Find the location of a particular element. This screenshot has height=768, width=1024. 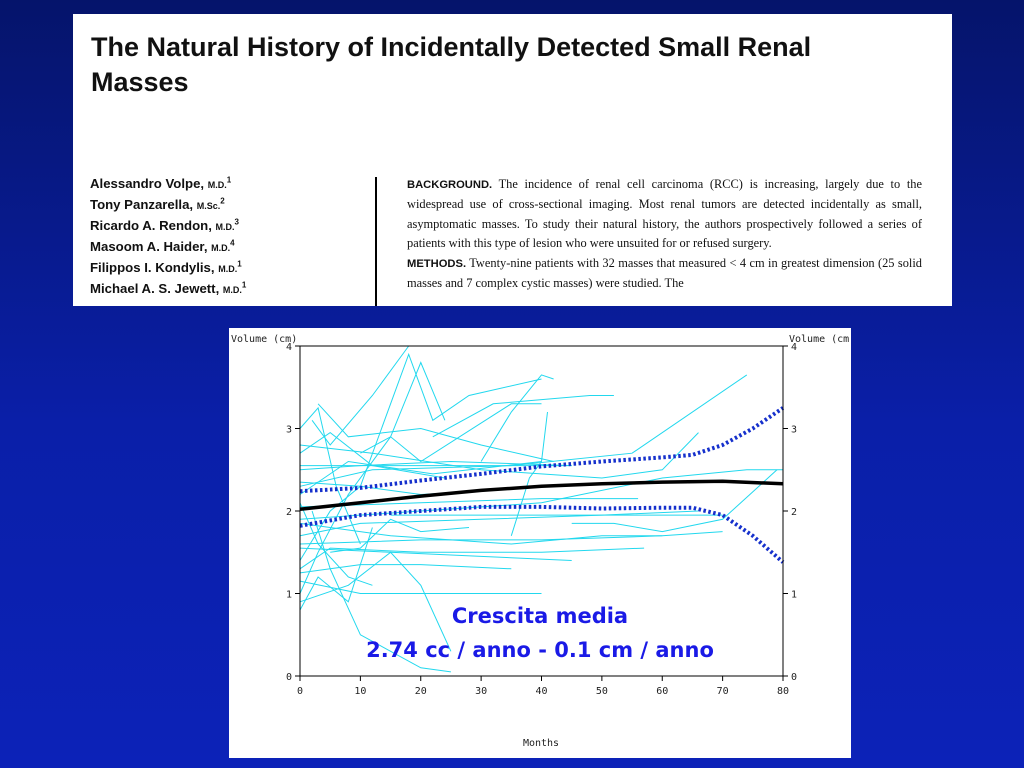

x-tick-label: 20 is located at coordinates (421, 691).